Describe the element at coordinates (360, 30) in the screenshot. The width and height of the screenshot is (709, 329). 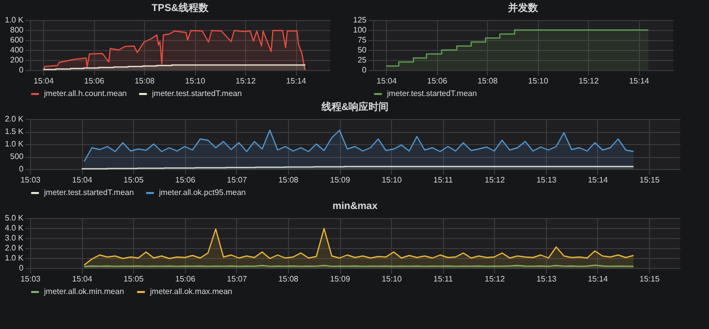
I see `y-tick-label: 100` at that location.